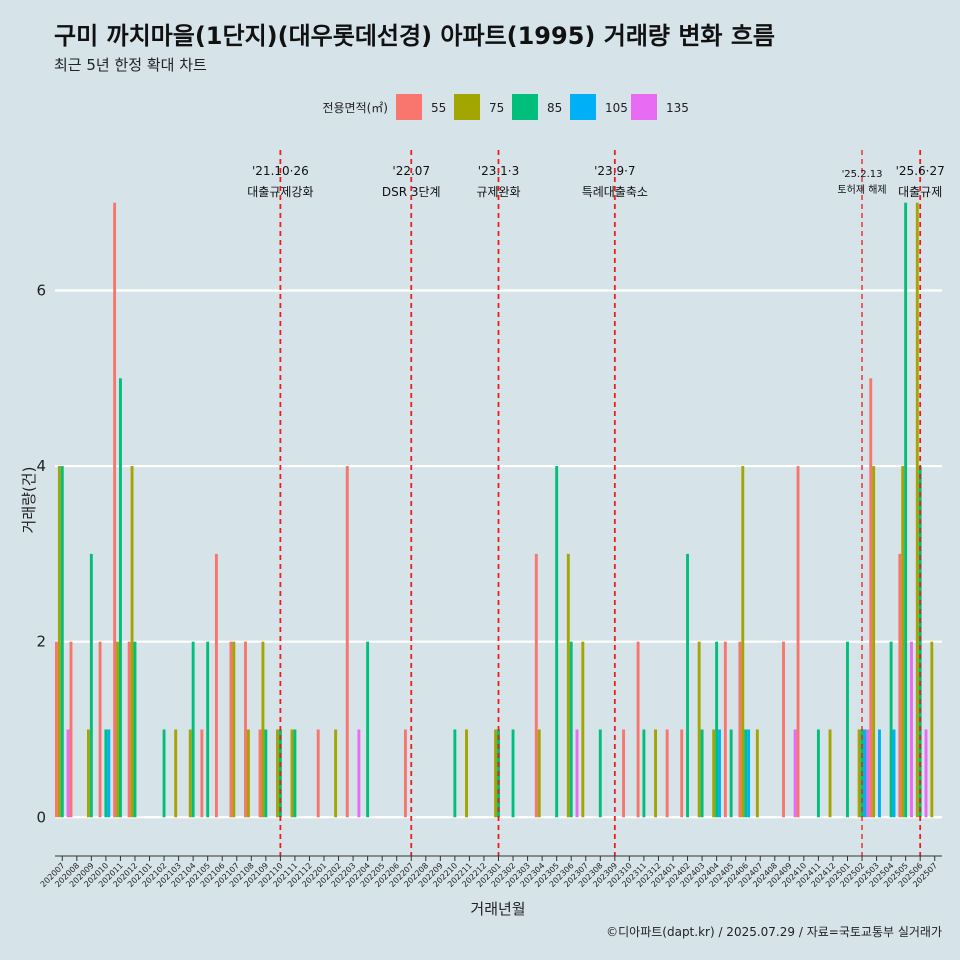  Describe the element at coordinates (505, 107) in the screenshot. I see `legend: 전용면적(㎡) 55 75 85 105 135` at that location.